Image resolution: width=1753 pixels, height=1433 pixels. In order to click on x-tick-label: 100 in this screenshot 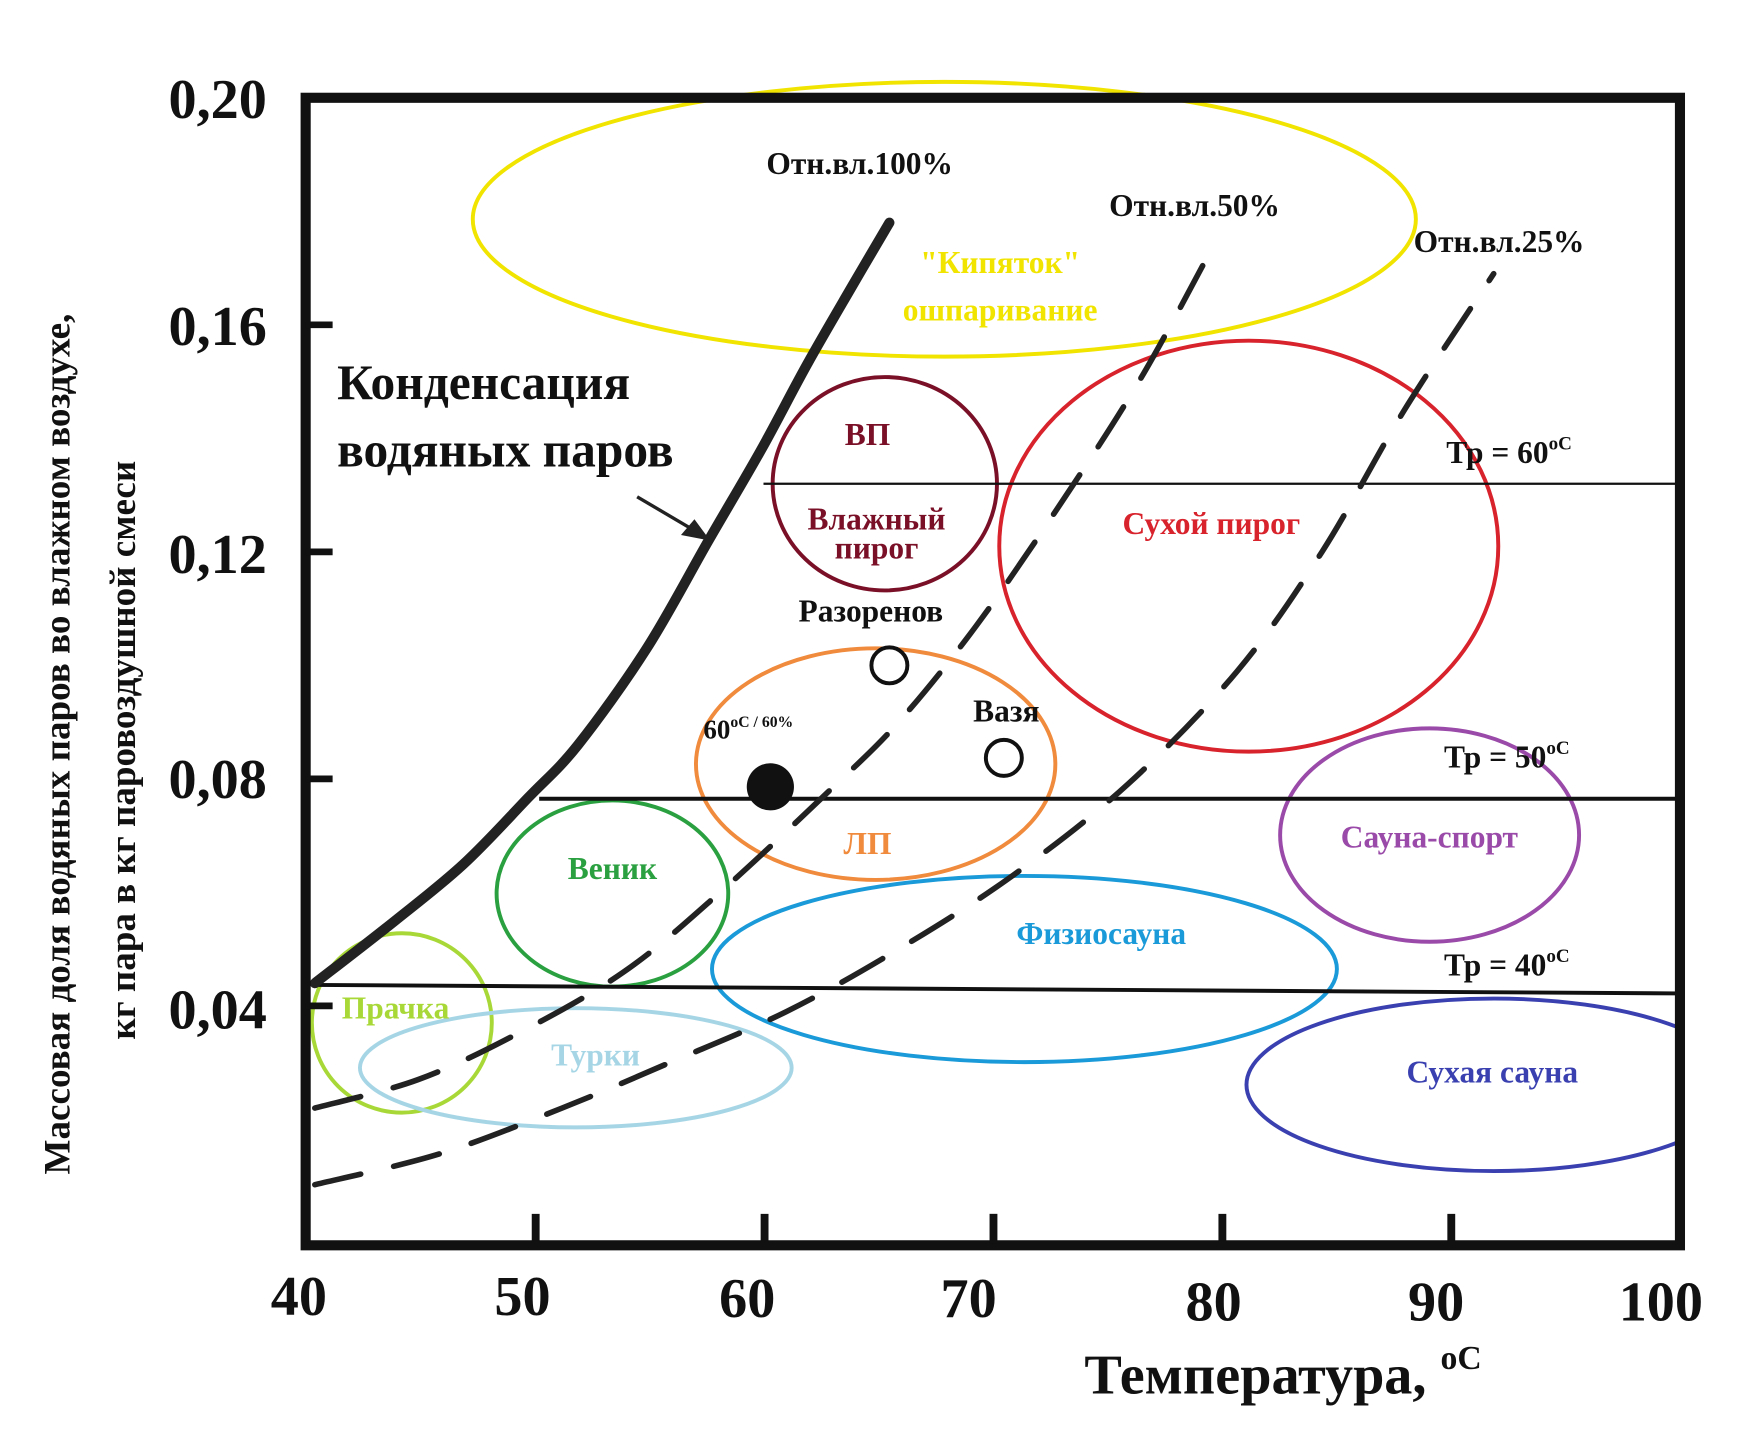, I will do `click(1661, 1303)`.